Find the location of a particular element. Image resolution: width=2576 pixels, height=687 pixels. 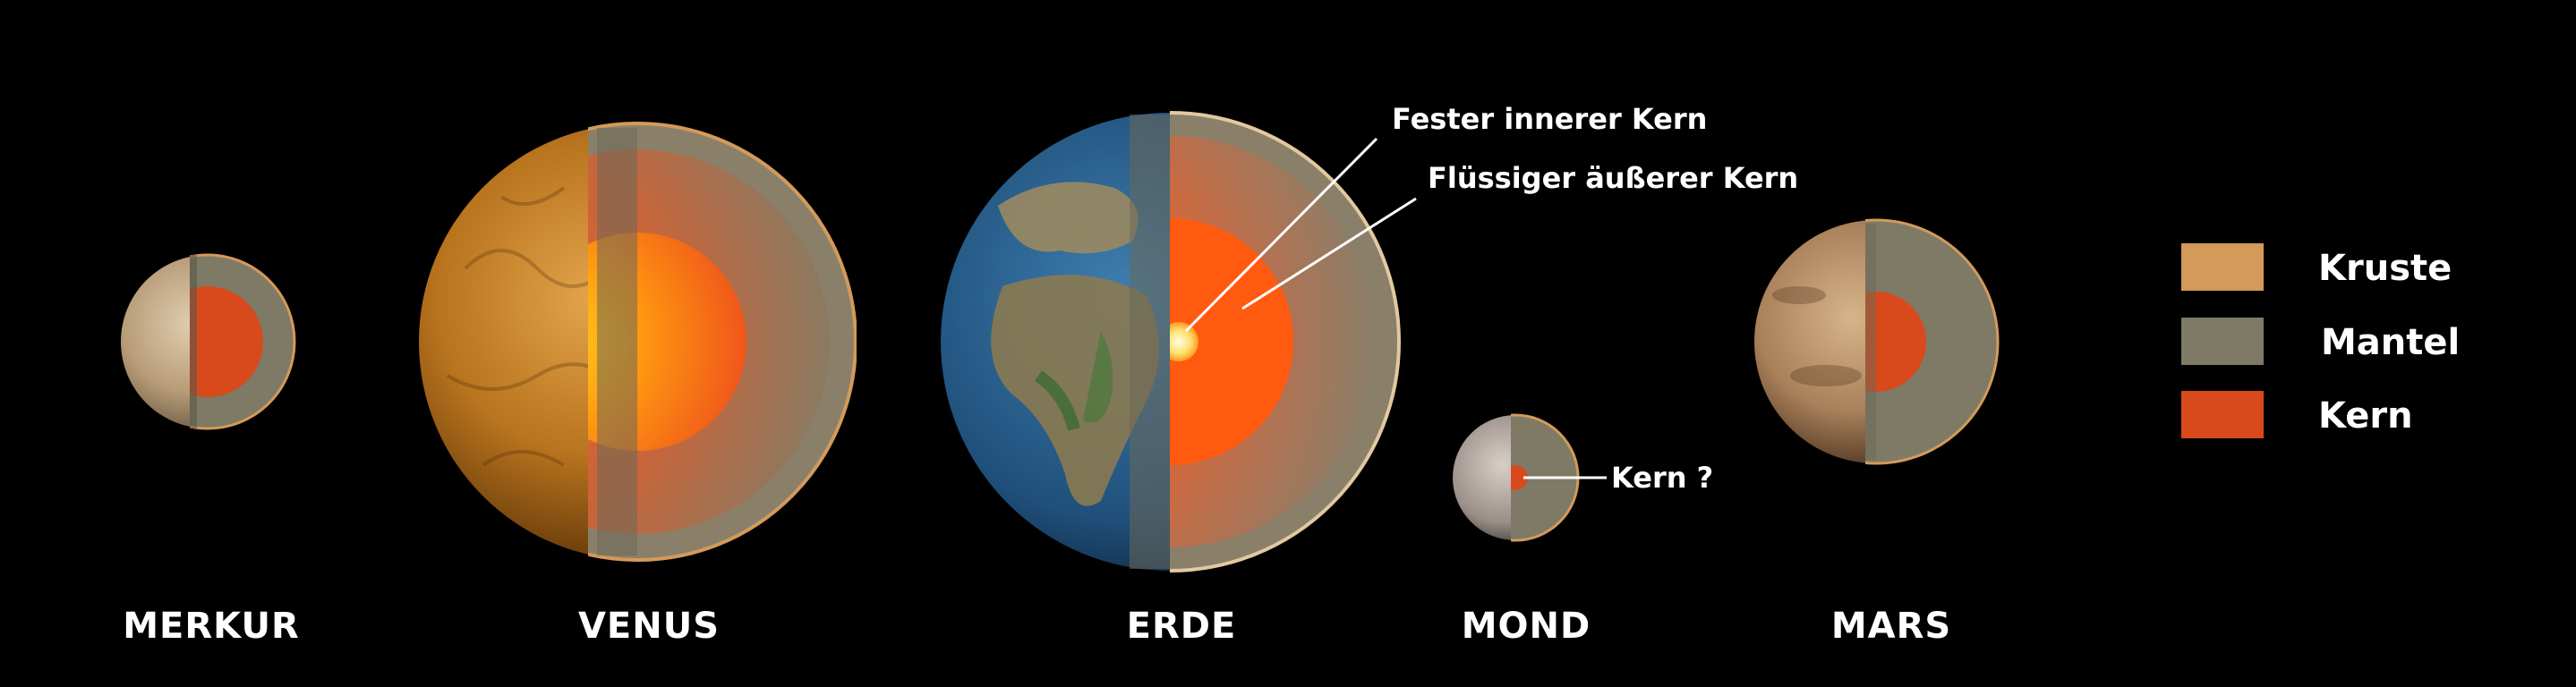

legend-label-core: Kern is located at coordinates (2365, 416).